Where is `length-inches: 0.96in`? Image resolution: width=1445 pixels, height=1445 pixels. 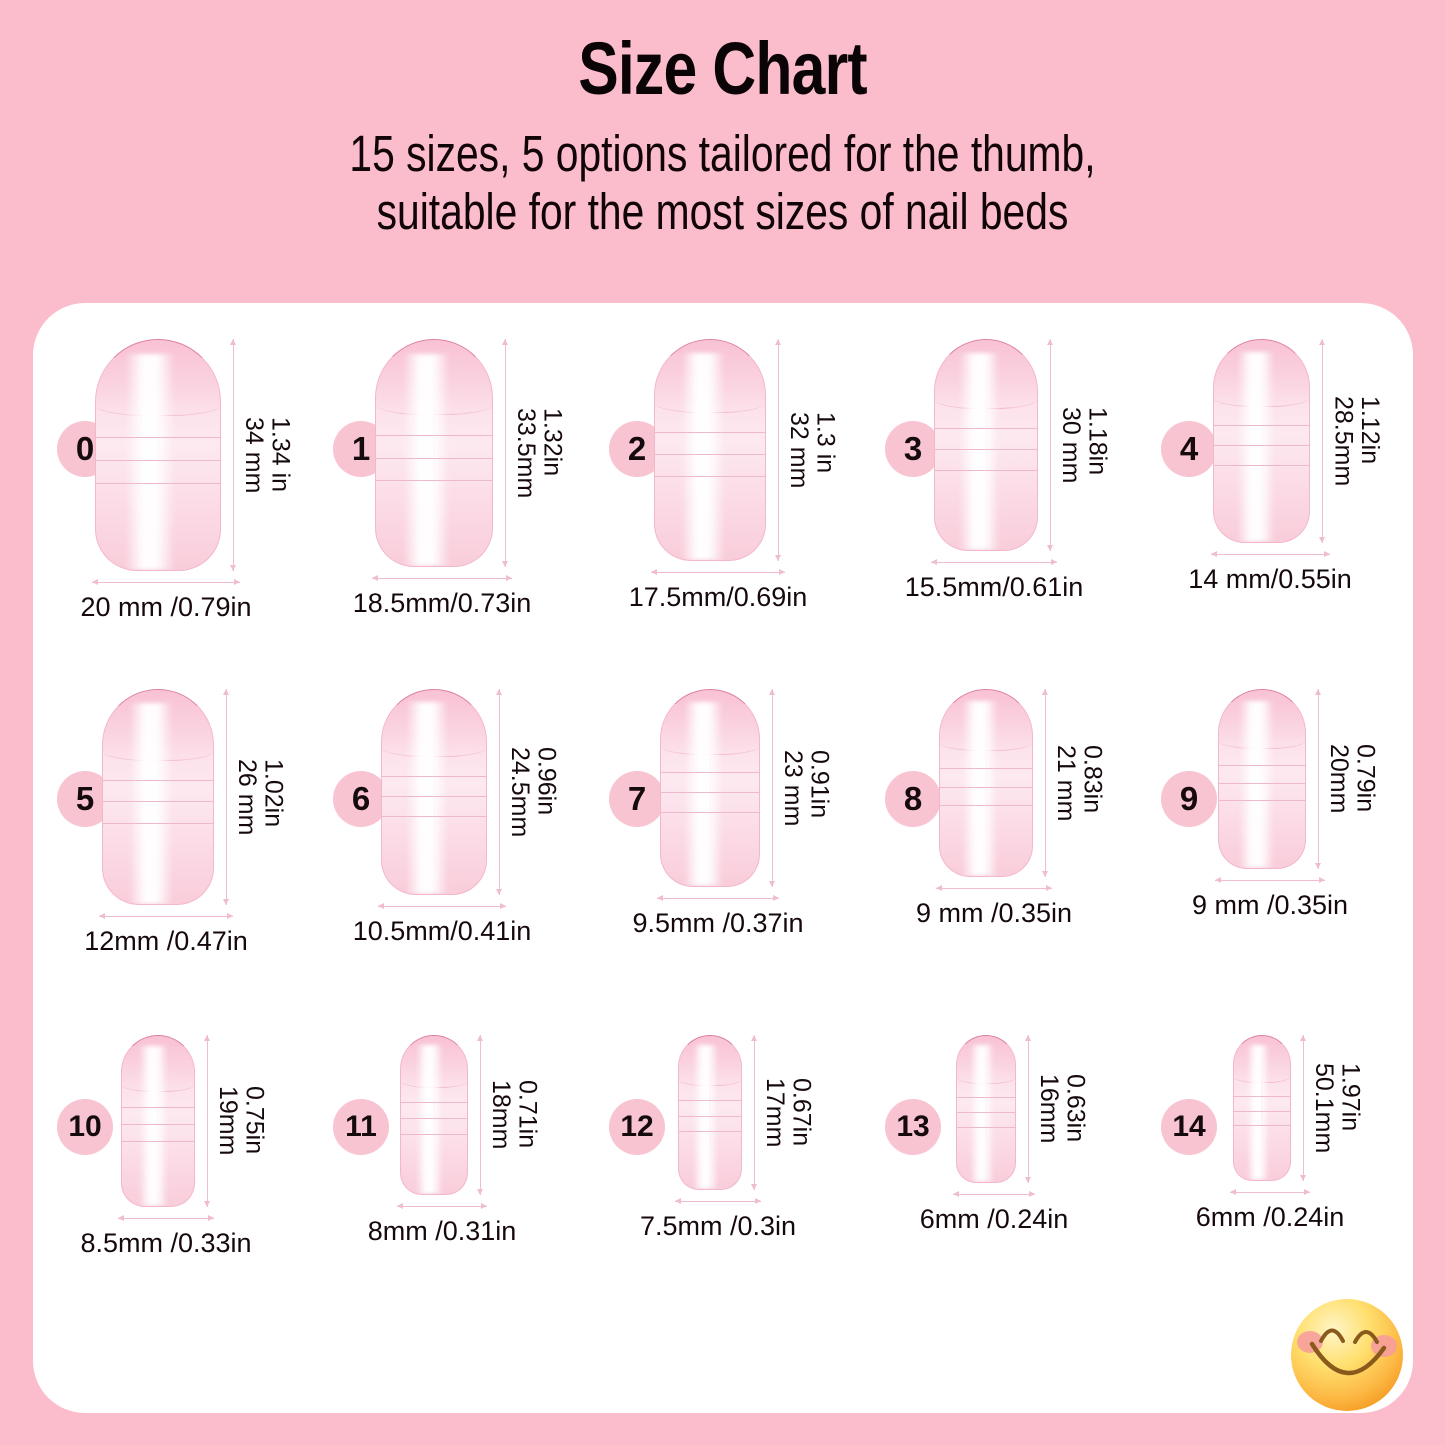
length-inches: 0.96in is located at coordinates (546, 780).